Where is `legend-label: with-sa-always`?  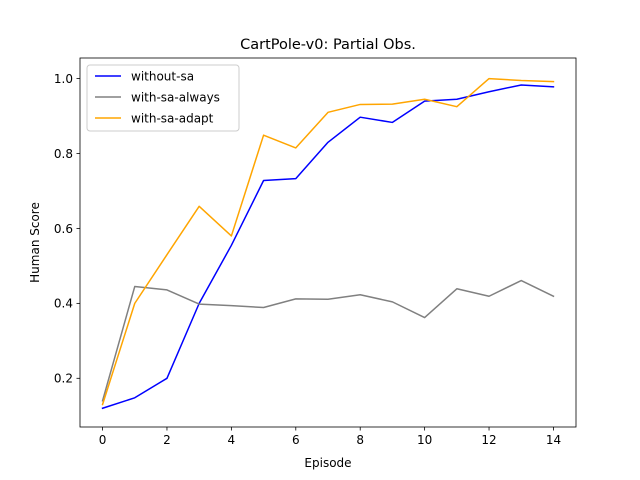
legend-label: with-sa-always is located at coordinates (175, 97).